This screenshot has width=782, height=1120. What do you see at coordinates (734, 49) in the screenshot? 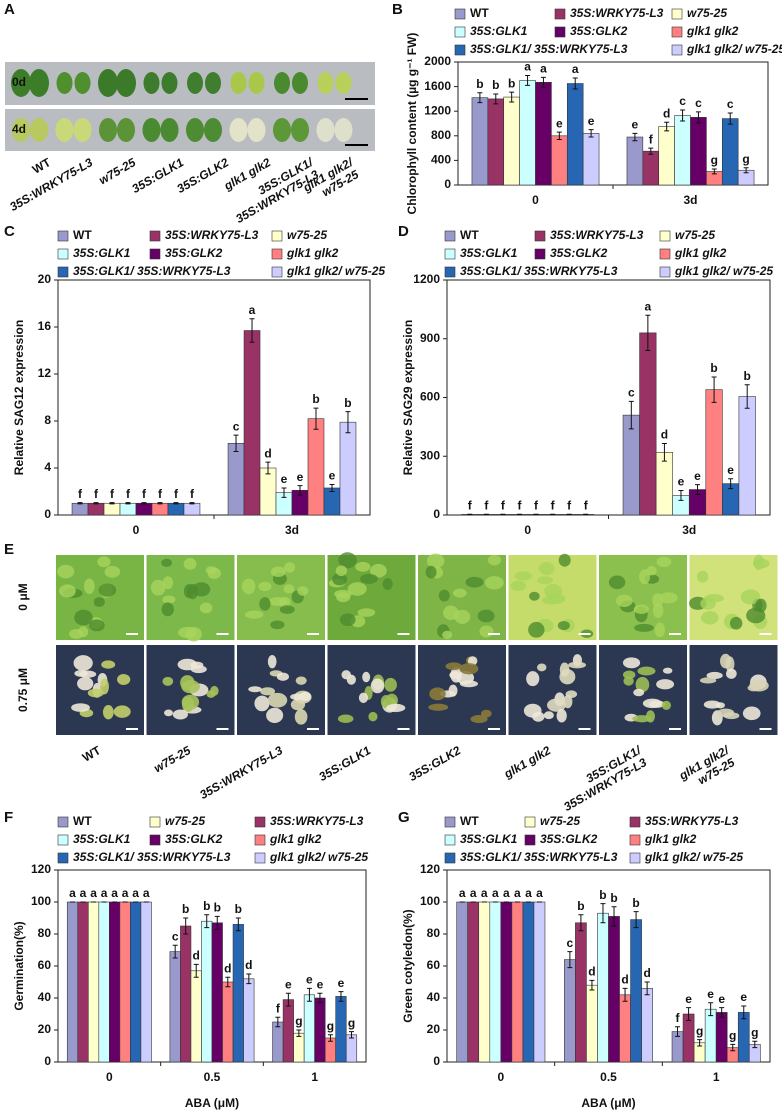
I see `legend-label: glk1 glk2/ w75-25` at bounding box center [734, 49].